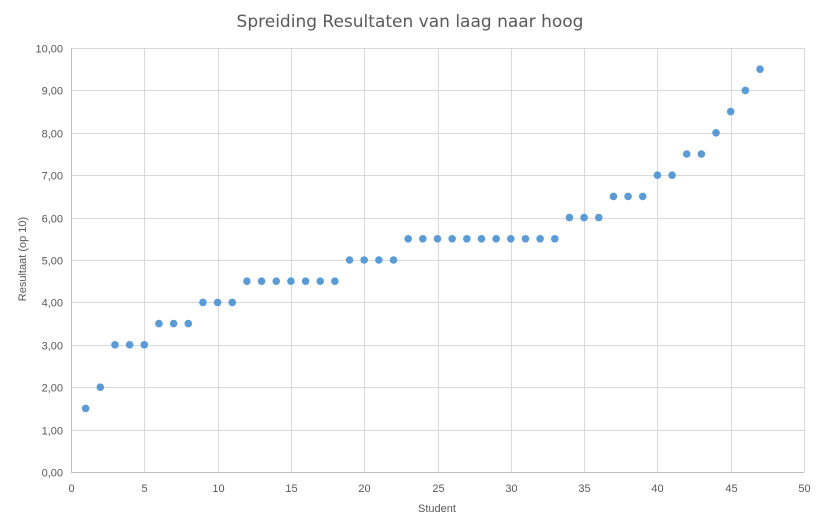 The image size is (821, 528). I want to click on y-tick-label: 3,00, so click(52, 347).